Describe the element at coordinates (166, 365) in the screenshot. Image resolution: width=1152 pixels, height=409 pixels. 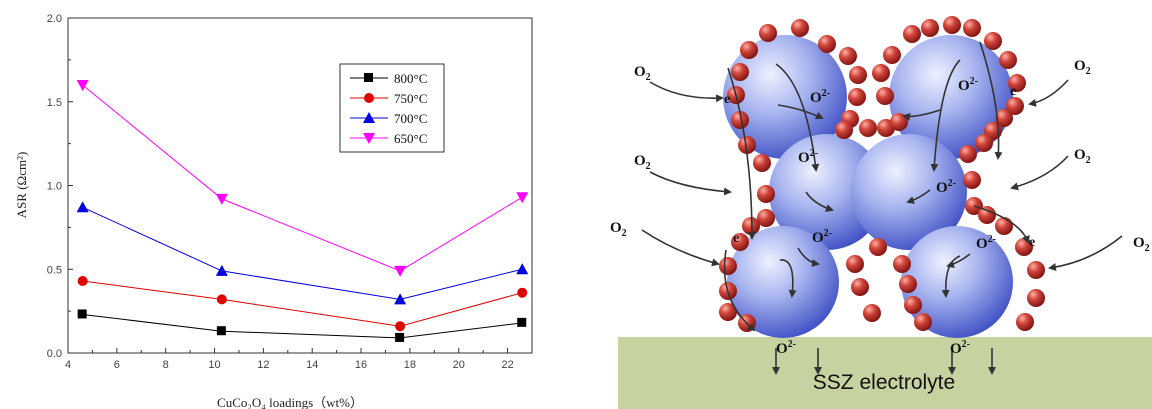
I see `x-tick-label: 8` at that location.